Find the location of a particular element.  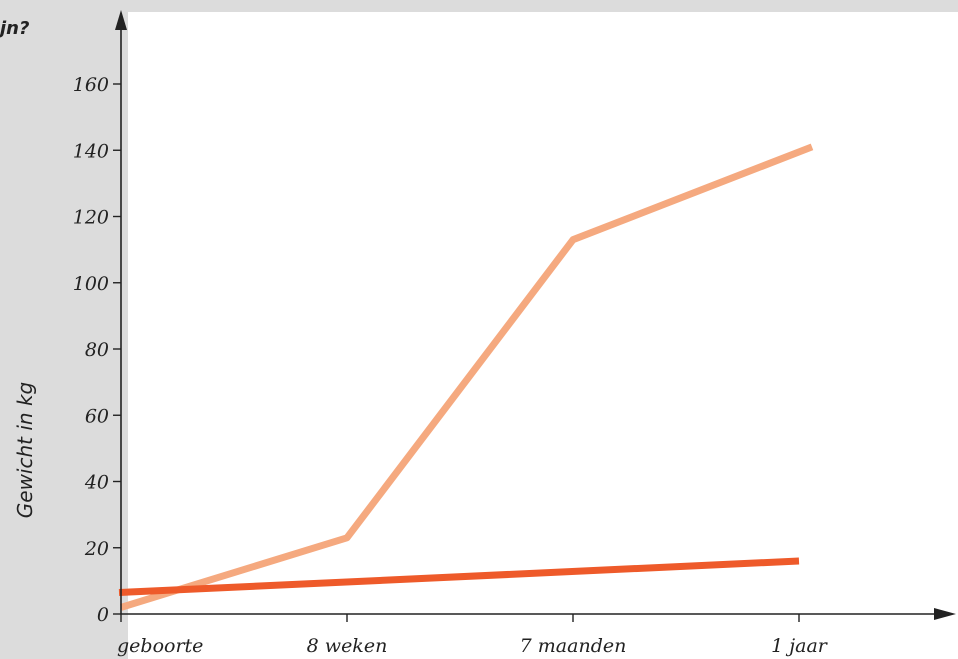

y-tick-label: 80 is located at coordinates (97, 350).